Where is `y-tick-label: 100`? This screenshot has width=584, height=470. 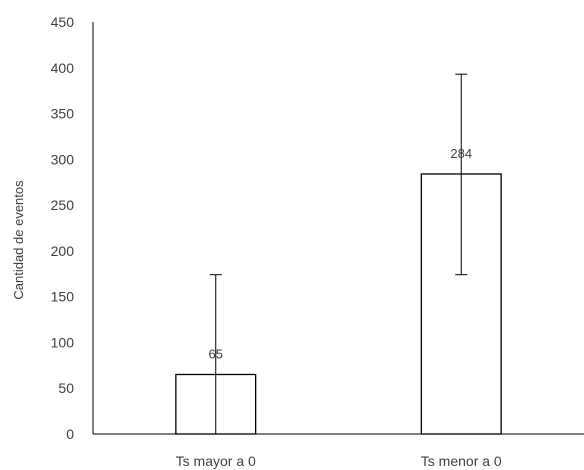 y-tick-label: 100 is located at coordinates (63, 342).